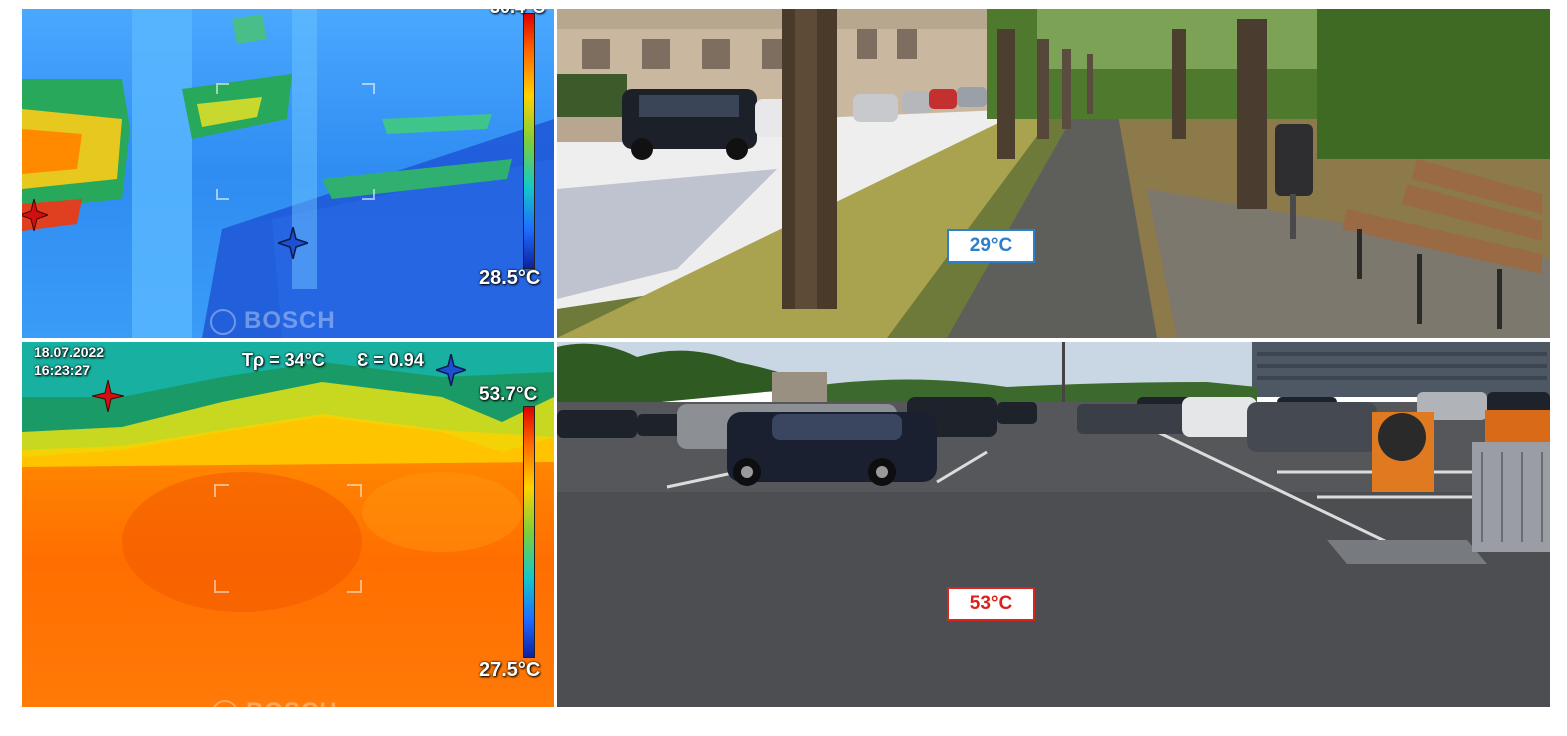 The height and width of the screenshot is (736, 1567). I want to click on capture-time: 16:23:27, so click(62, 370).